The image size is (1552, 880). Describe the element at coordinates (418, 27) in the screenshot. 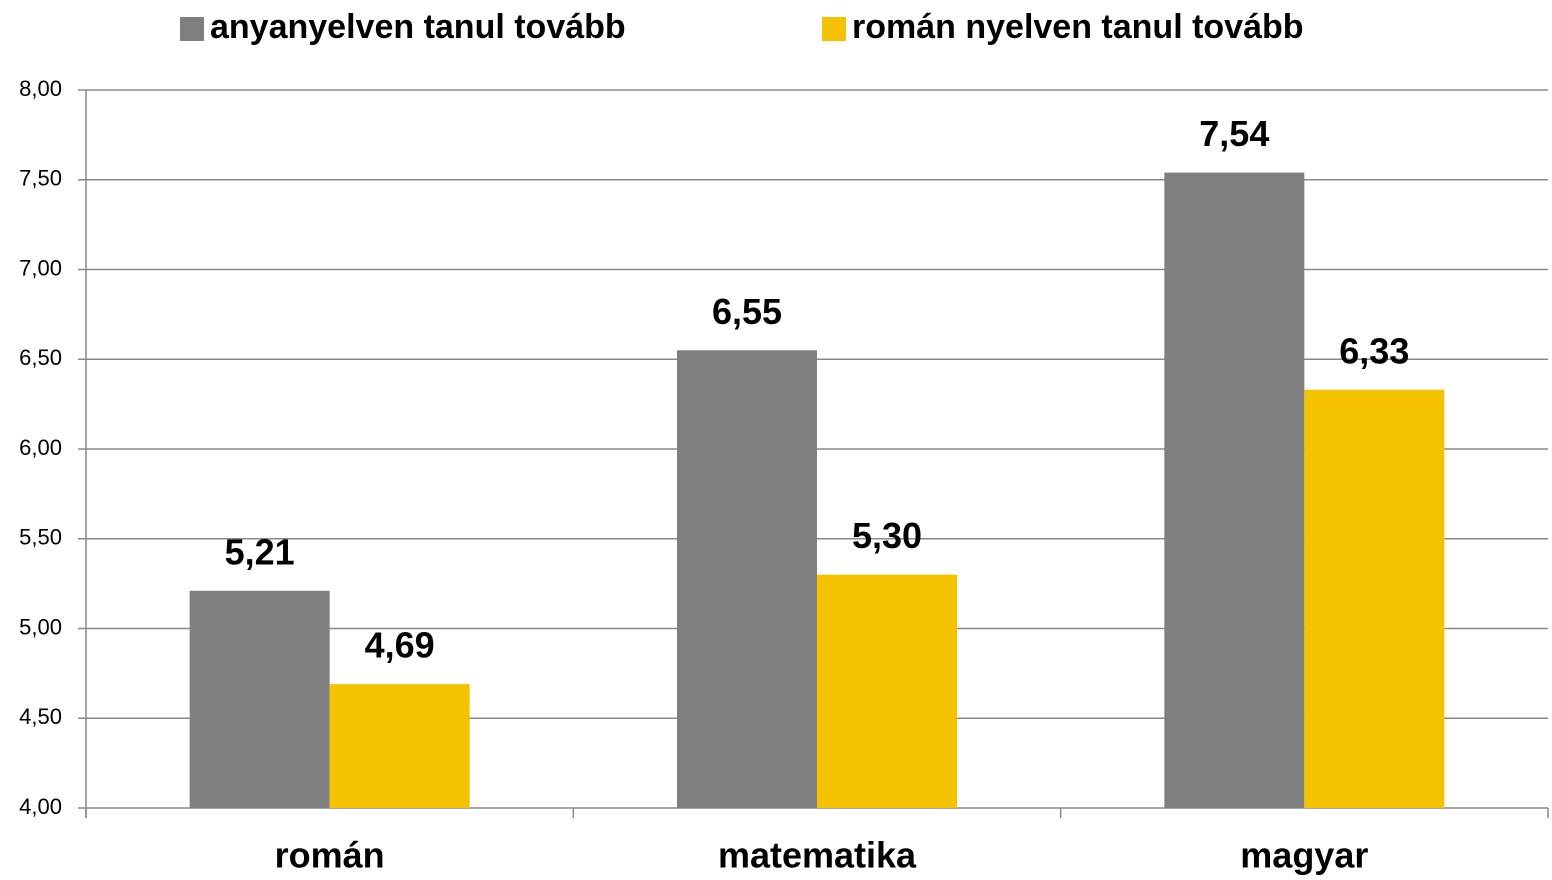

I see `legend-label: anyanyelven tanul tovább` at that location.